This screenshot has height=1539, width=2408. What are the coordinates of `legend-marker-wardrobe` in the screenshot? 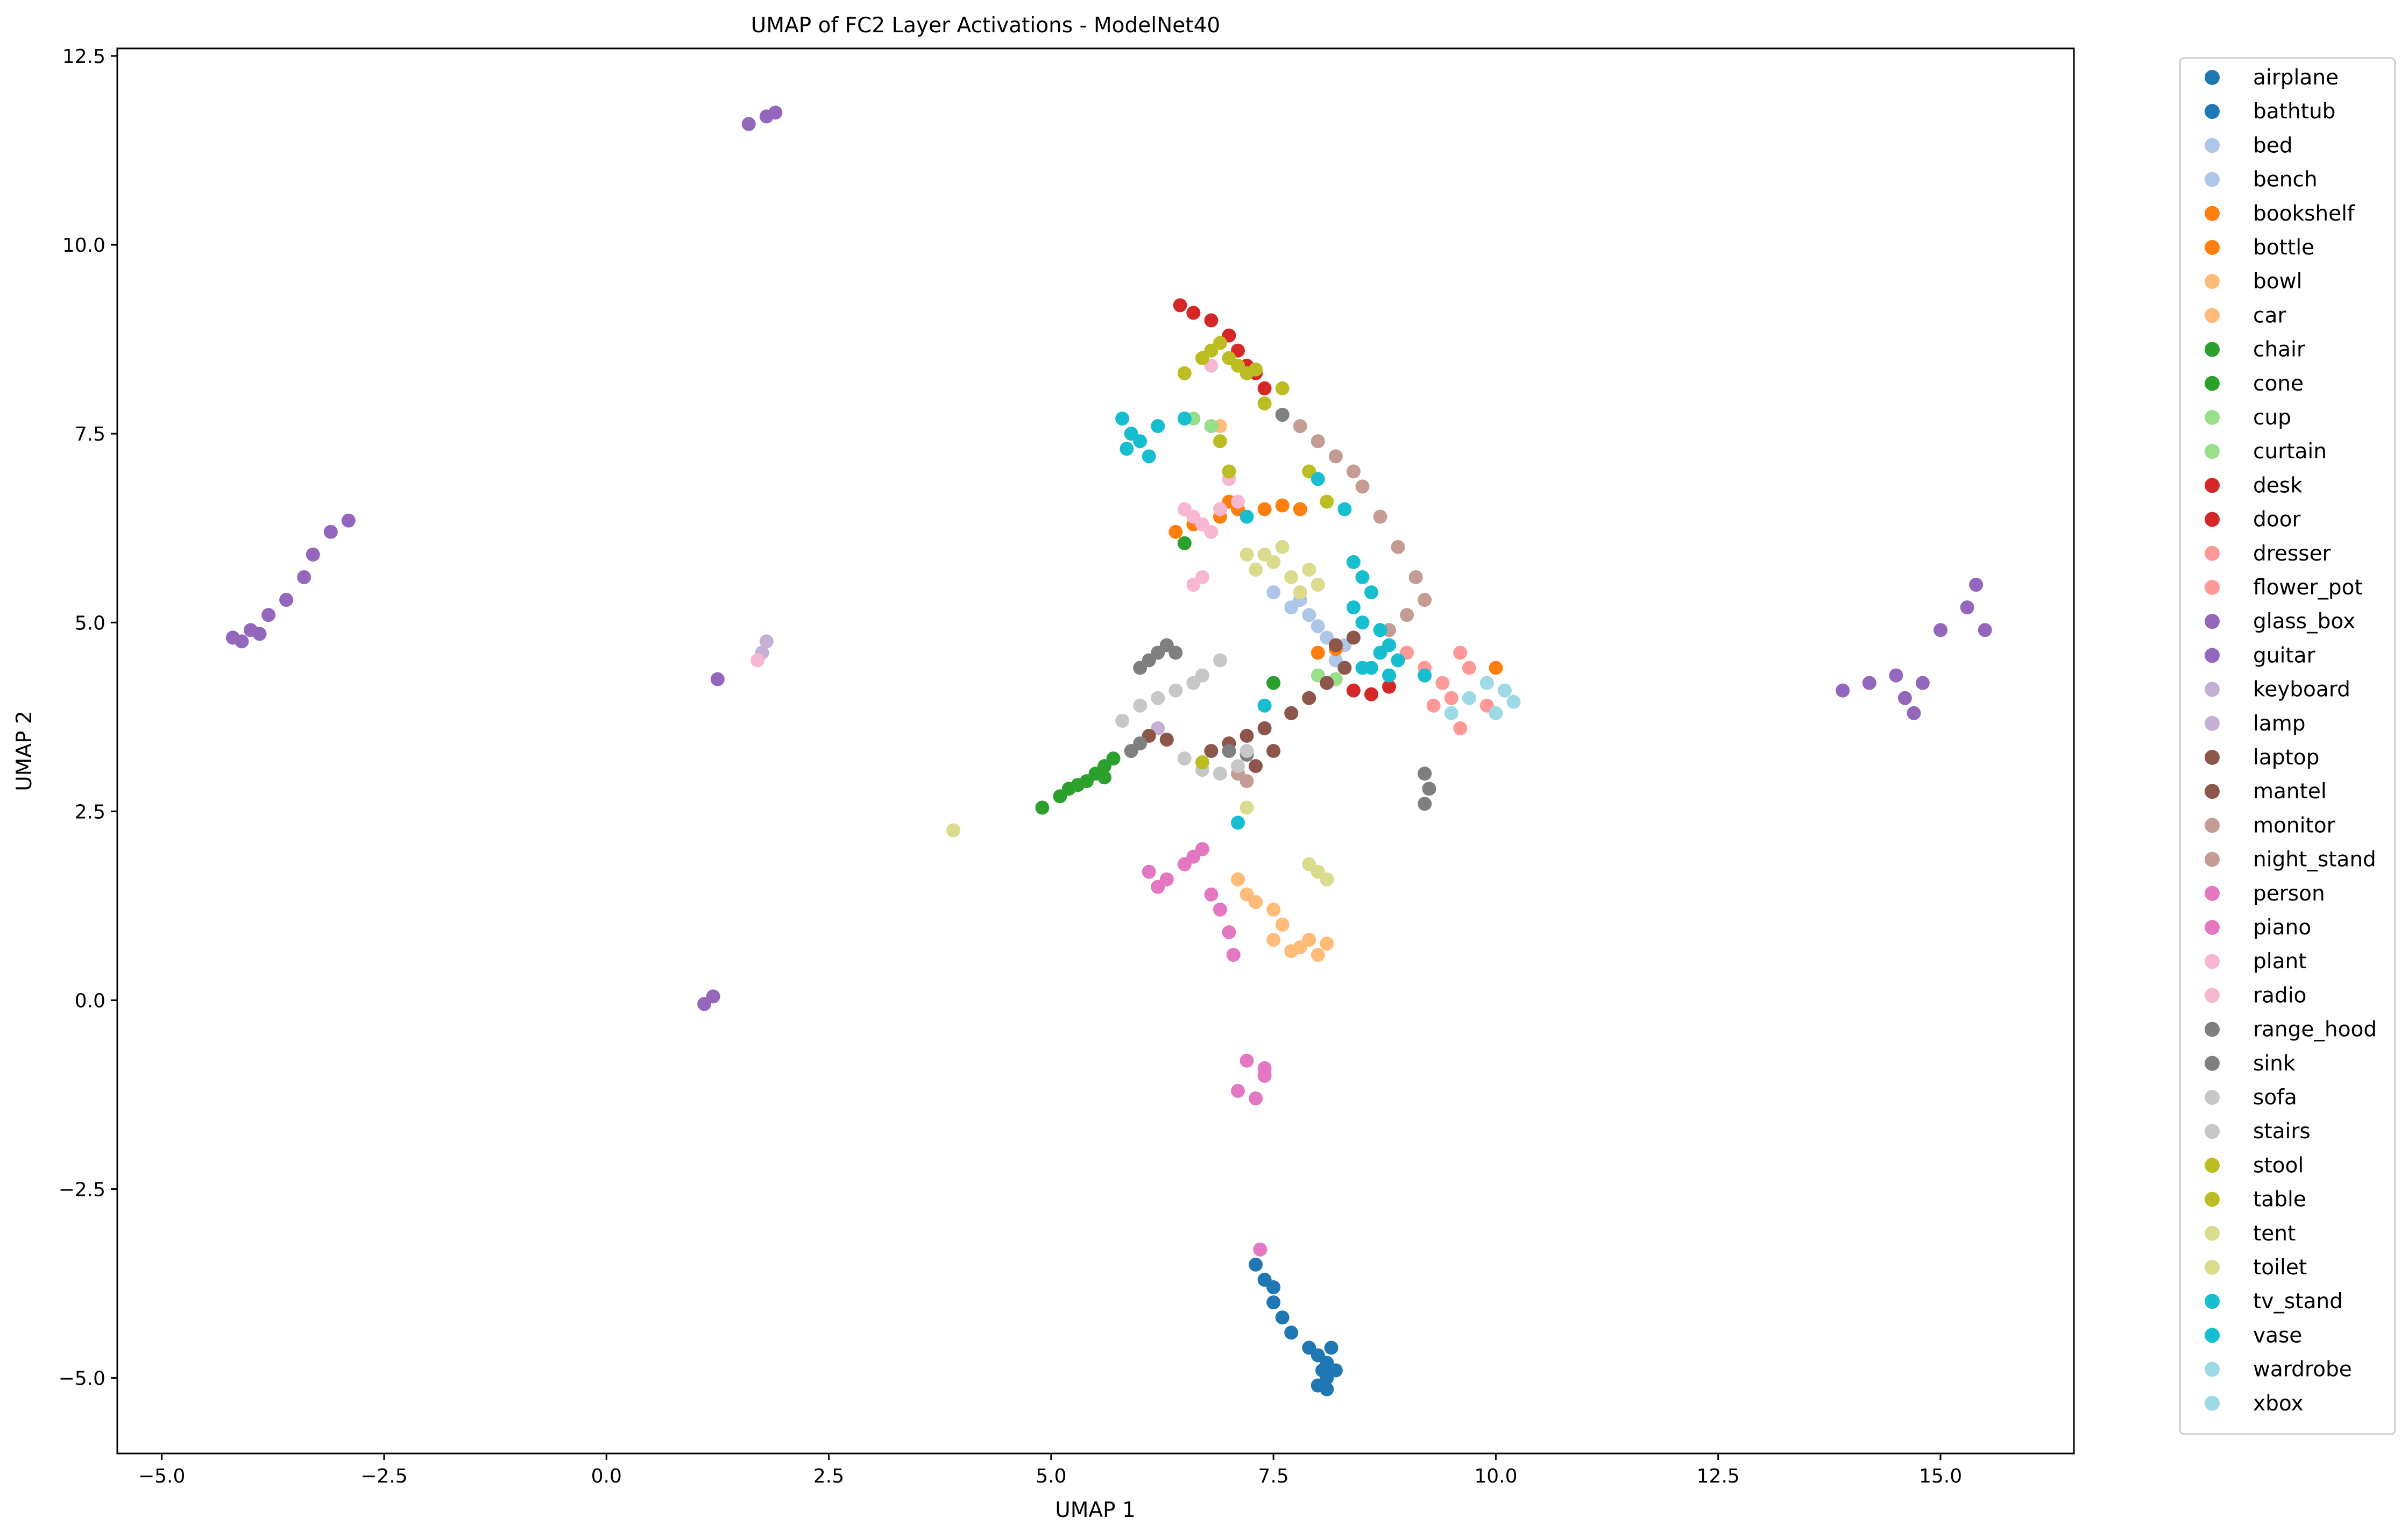 It's located at (2212, 1369).